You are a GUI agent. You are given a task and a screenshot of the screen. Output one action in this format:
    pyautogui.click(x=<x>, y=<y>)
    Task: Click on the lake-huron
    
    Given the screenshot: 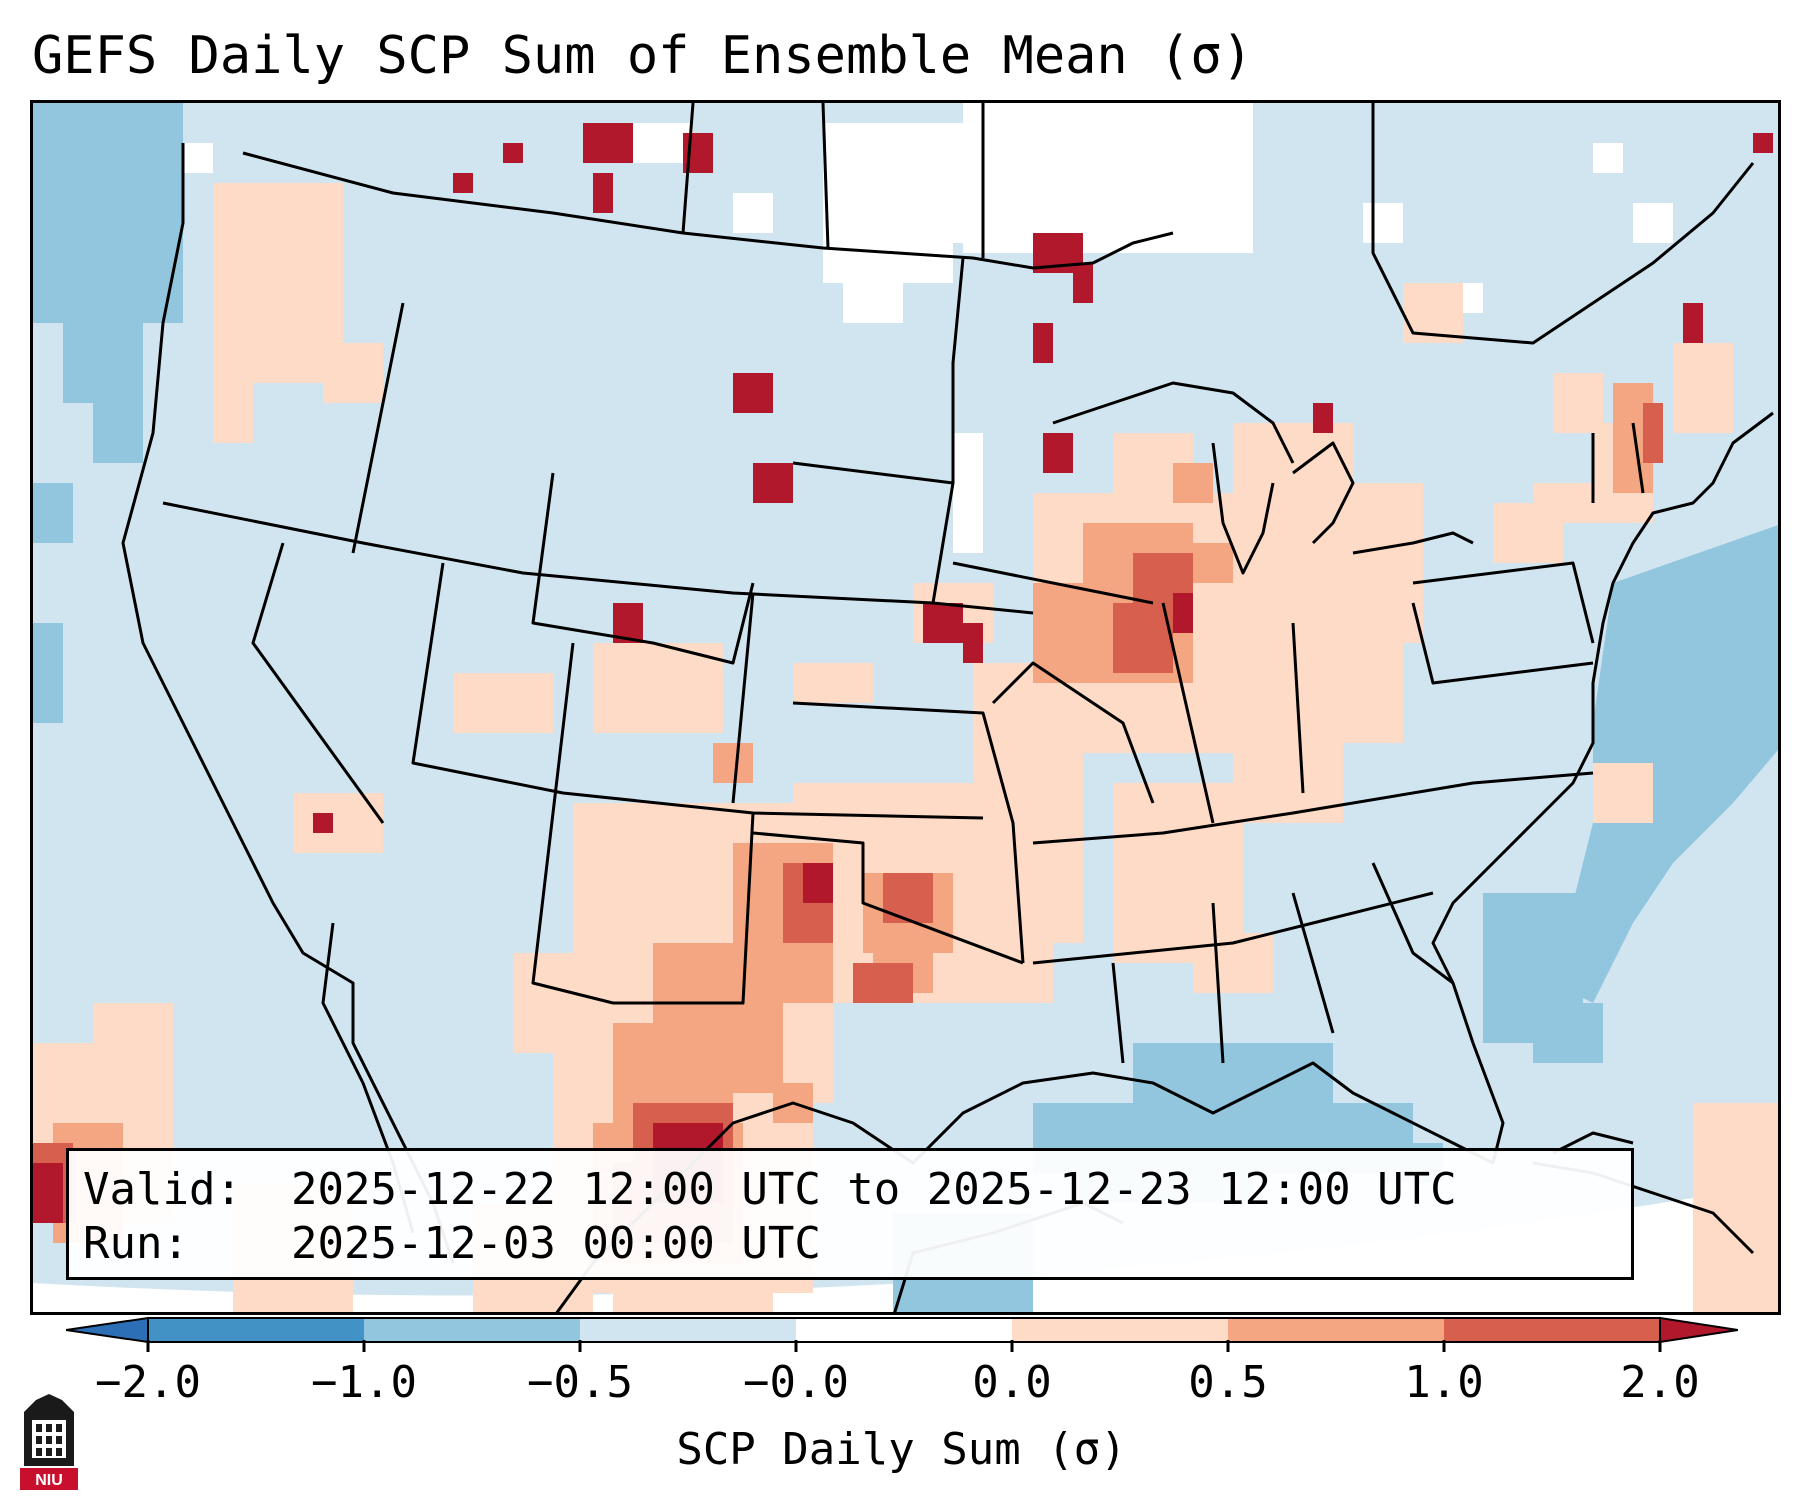 What is the action you would take?
    pyautogui.click(x=1323, y=493)
    